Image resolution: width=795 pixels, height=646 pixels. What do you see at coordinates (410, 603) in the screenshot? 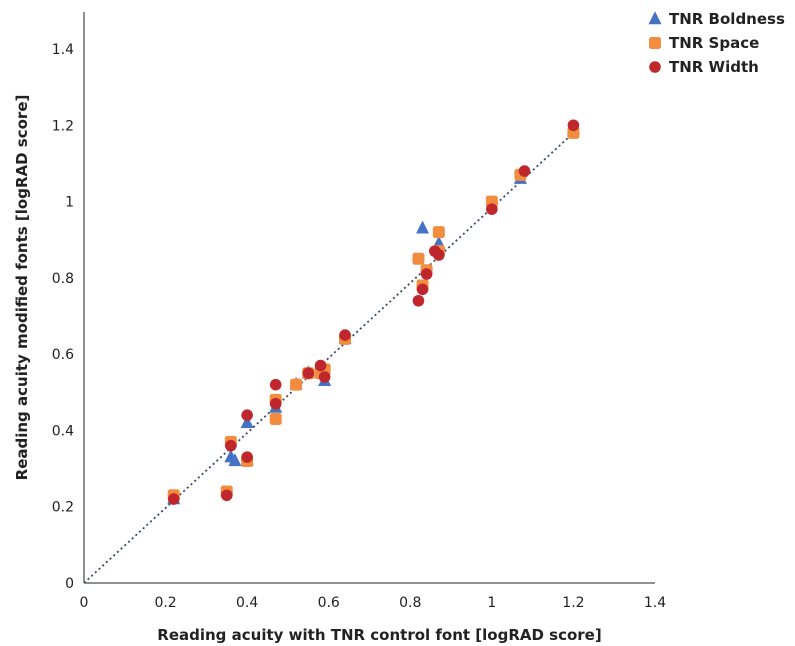
I see `x-tick-label: 0.8` at bounding box center [410, 603].